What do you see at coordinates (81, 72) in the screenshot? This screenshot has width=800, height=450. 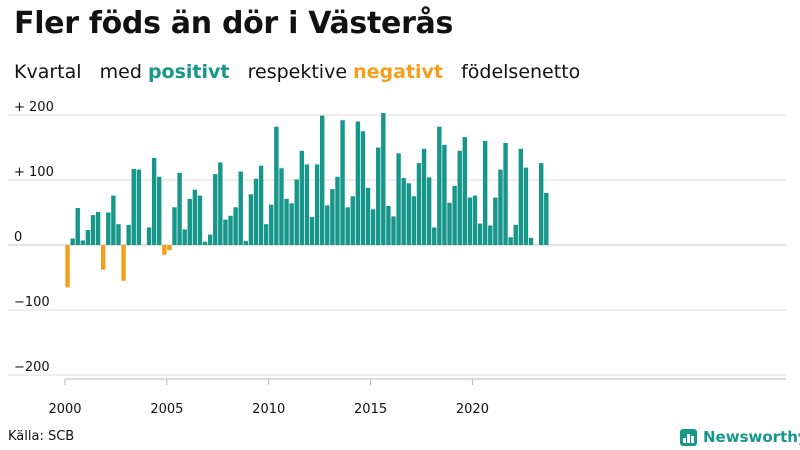 I see `subtitle-text-1: Kvartal med` at bounding box center [81, 72].